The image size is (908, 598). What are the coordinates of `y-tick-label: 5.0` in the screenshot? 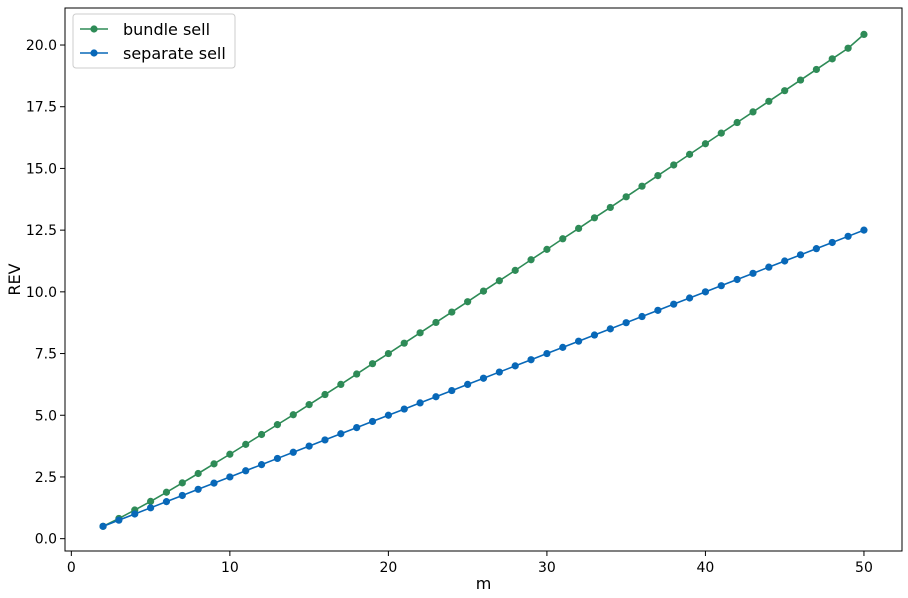 It's located at (46, 416).